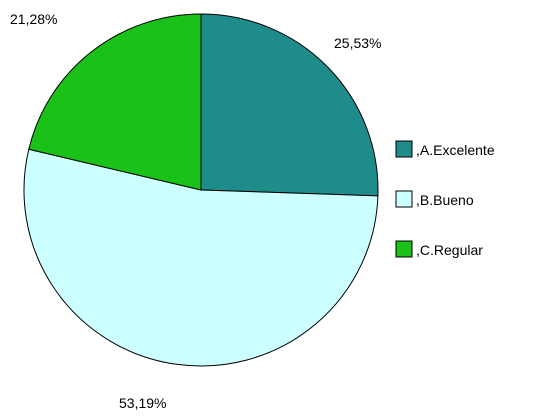 This screenshot has width=543, height=419. I want to click on legend-label: ,A.Excelente, so click(455, 150).